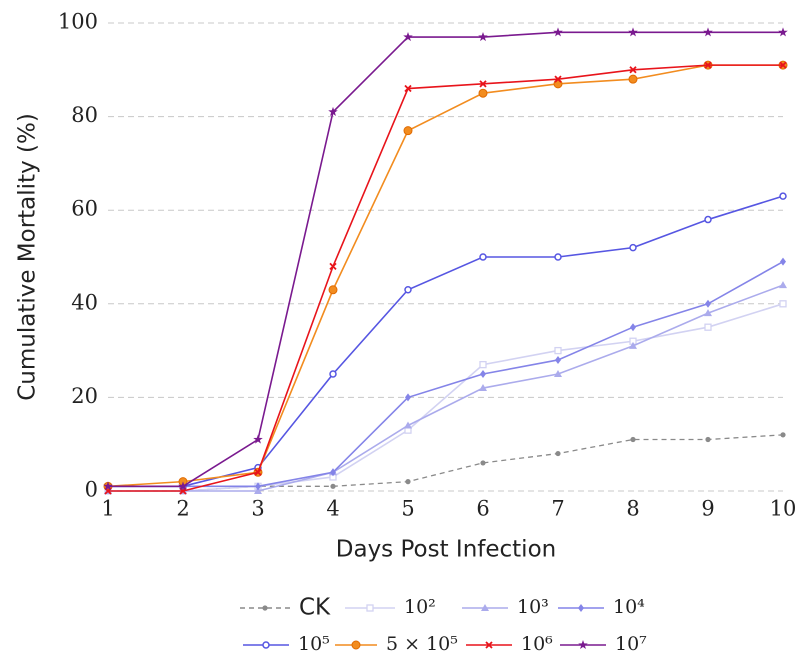  What do you see at coordinates (601, 607) in the screenshot?
I see `legend-item: 10⁴` at bounding box center [601, 607].